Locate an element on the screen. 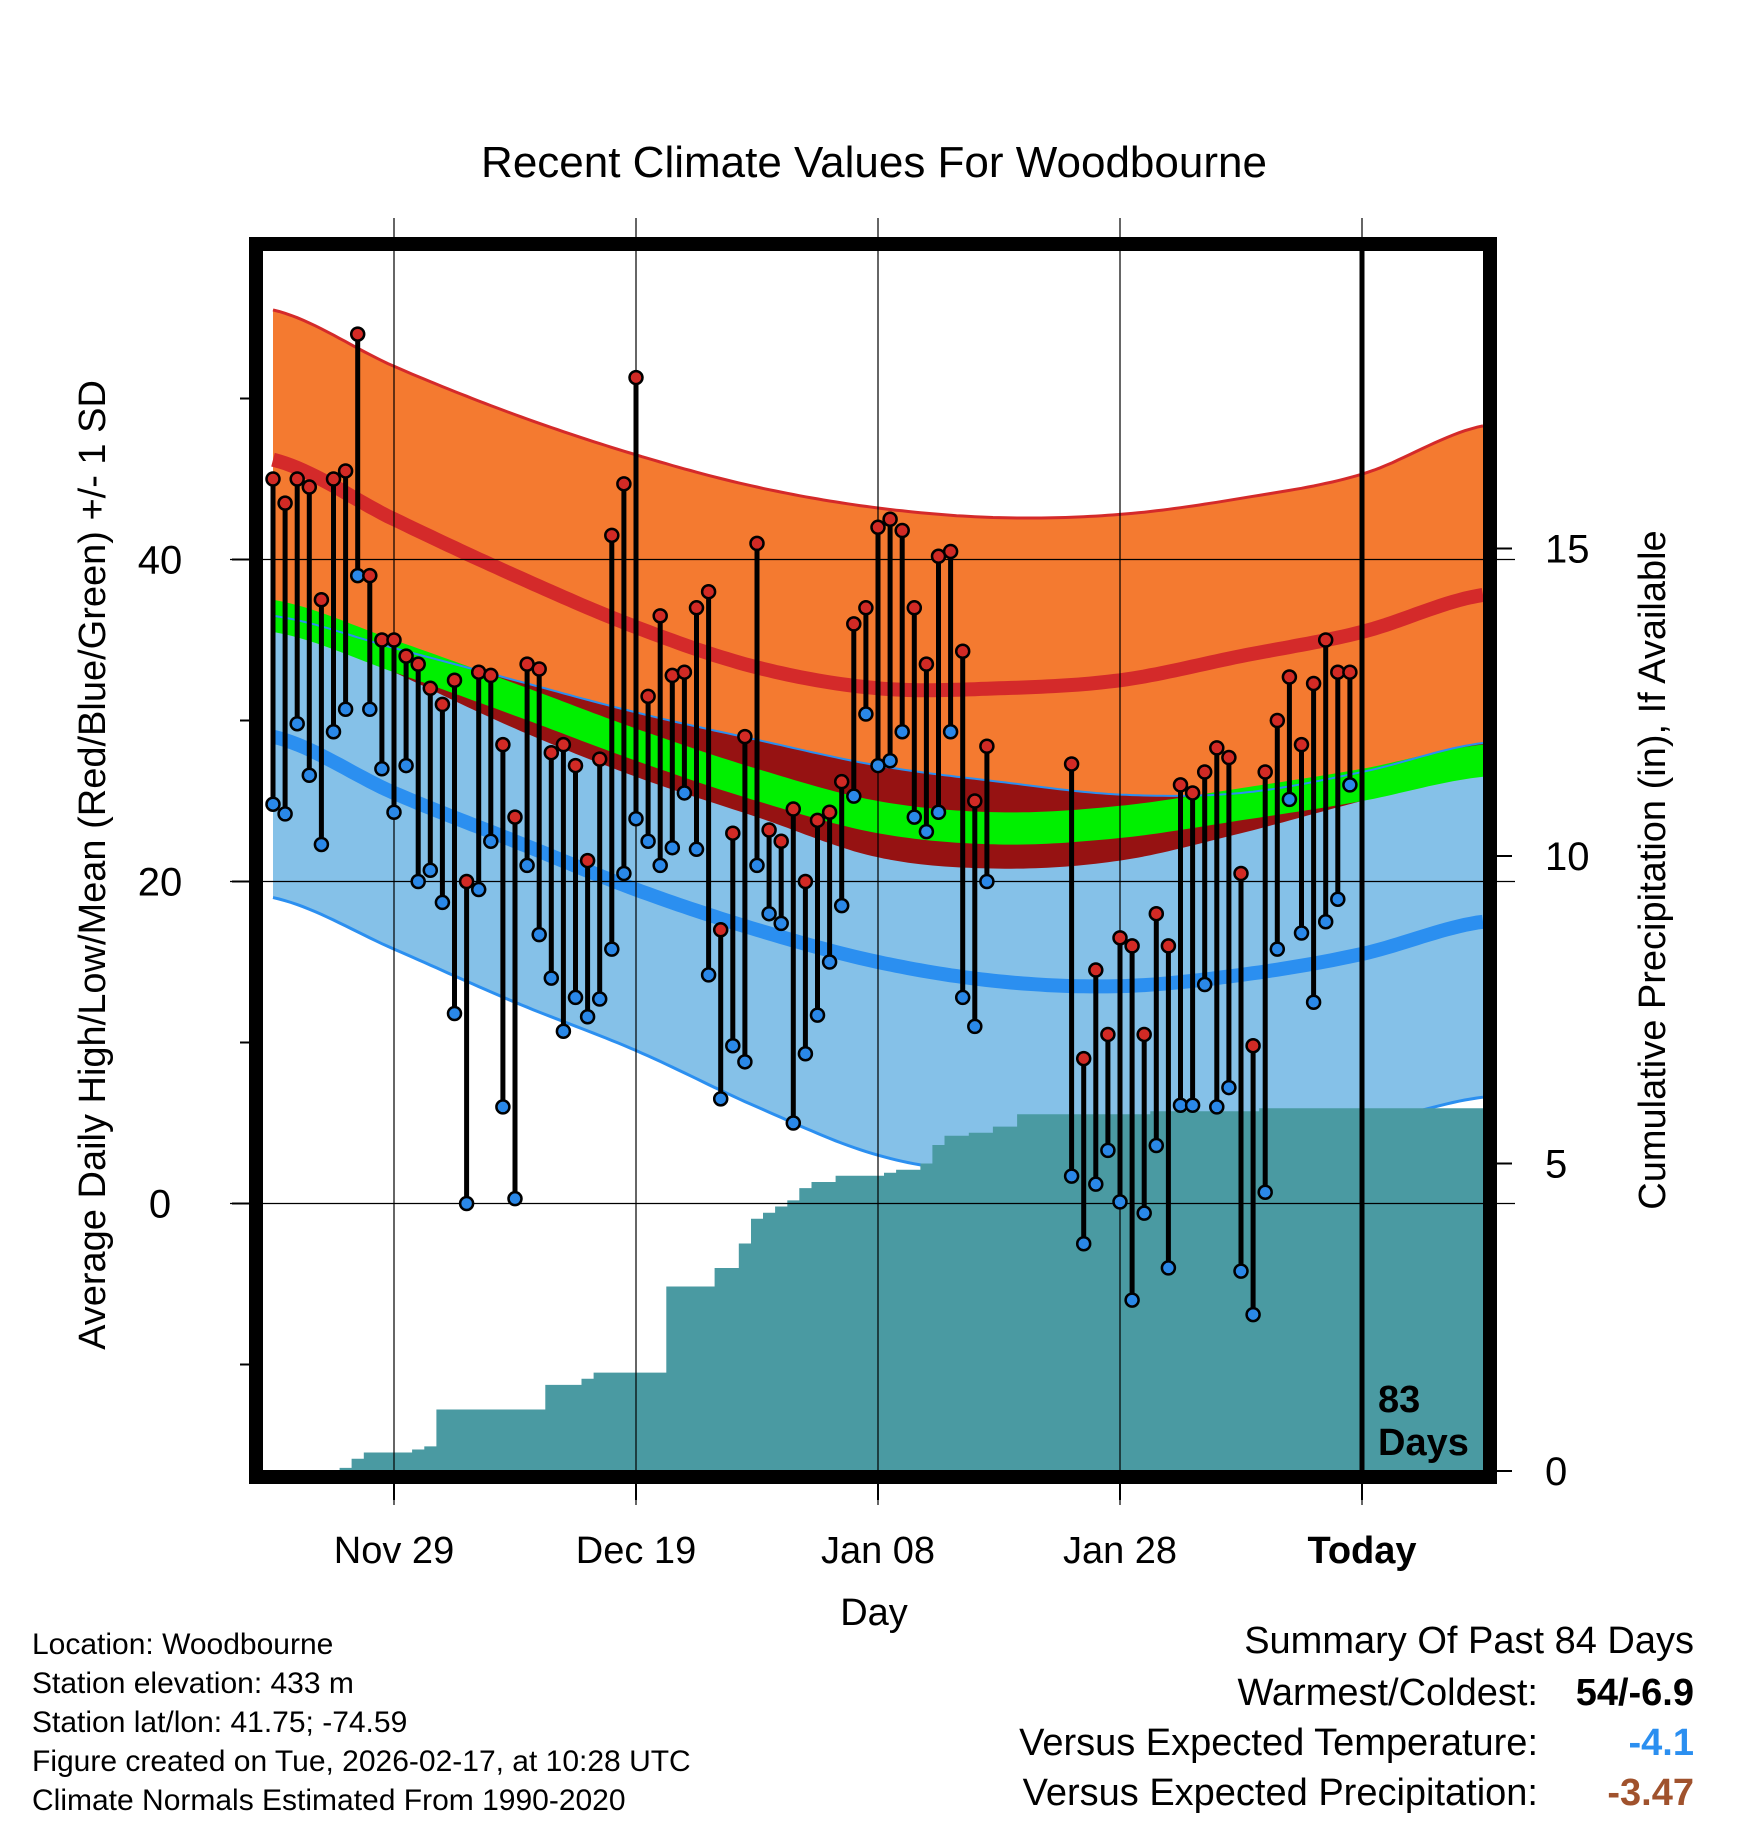 This screenshot has height=1828, width=1748. y2-tick-label: 10 is located at coordinates (1567, 857).